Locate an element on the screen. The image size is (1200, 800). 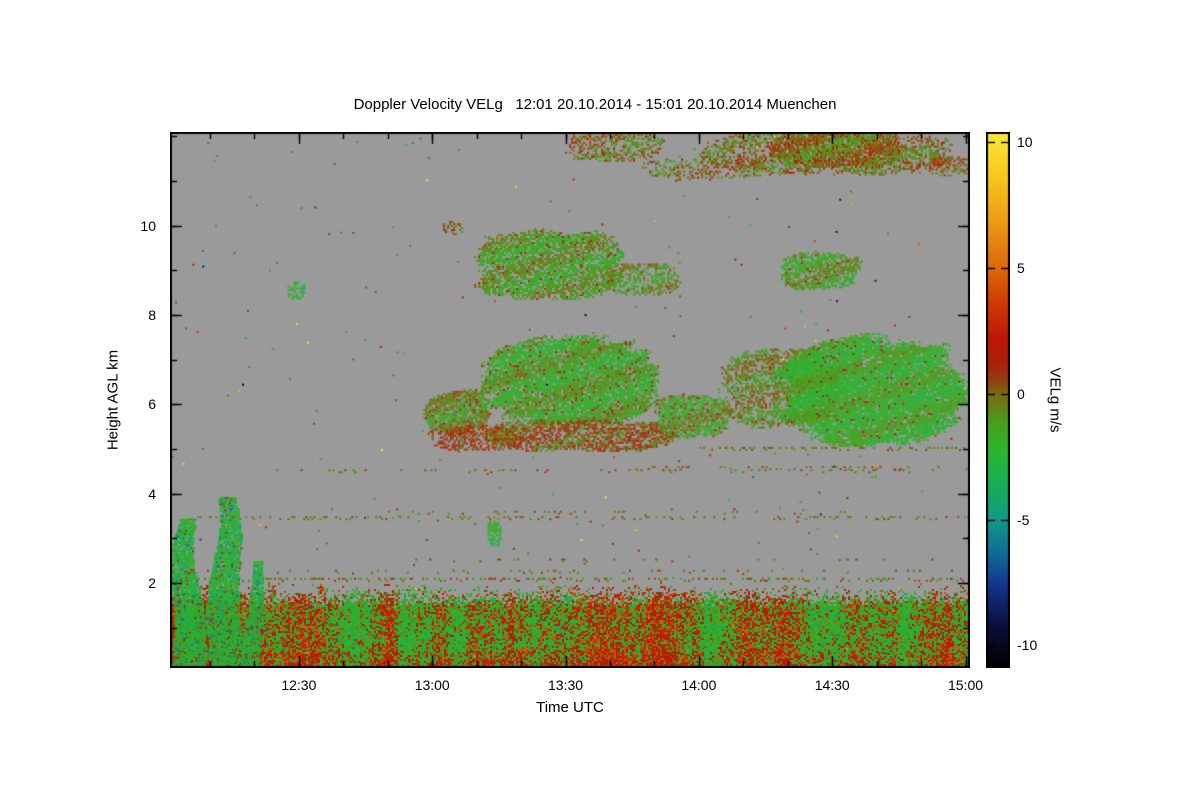
y-tick-label: 4 is located at coordinates (152, 493).